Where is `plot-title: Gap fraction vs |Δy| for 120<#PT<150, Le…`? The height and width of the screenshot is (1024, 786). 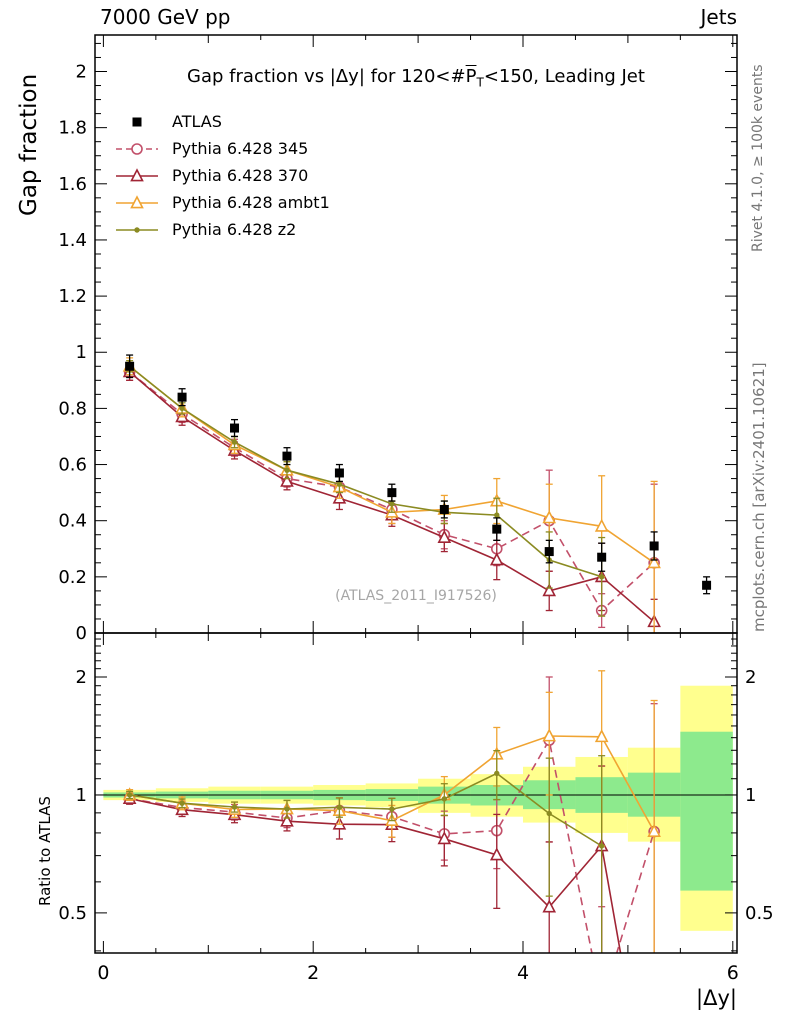
plot-title: Gap fraction vs |Δy| for 120<#PT<150, Le… is located at coordinates (416, 78).